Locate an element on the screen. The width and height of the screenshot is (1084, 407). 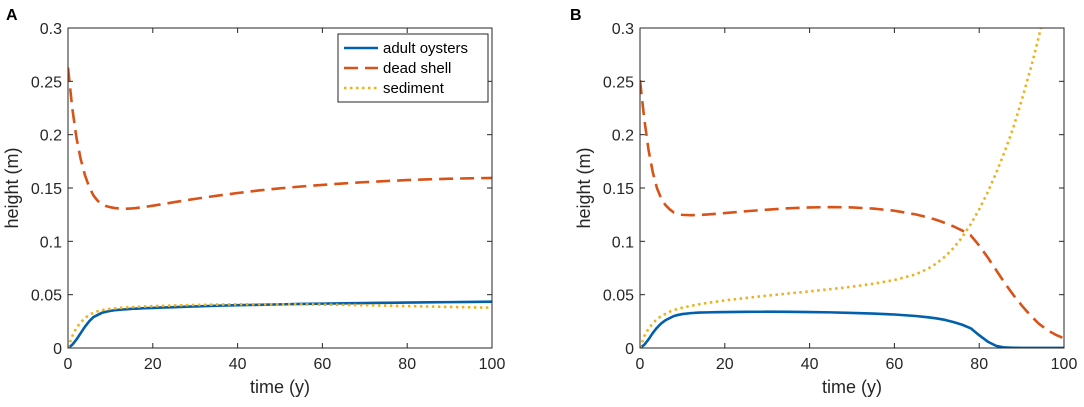
series-line-sediment is located at coordinates (280, 325).